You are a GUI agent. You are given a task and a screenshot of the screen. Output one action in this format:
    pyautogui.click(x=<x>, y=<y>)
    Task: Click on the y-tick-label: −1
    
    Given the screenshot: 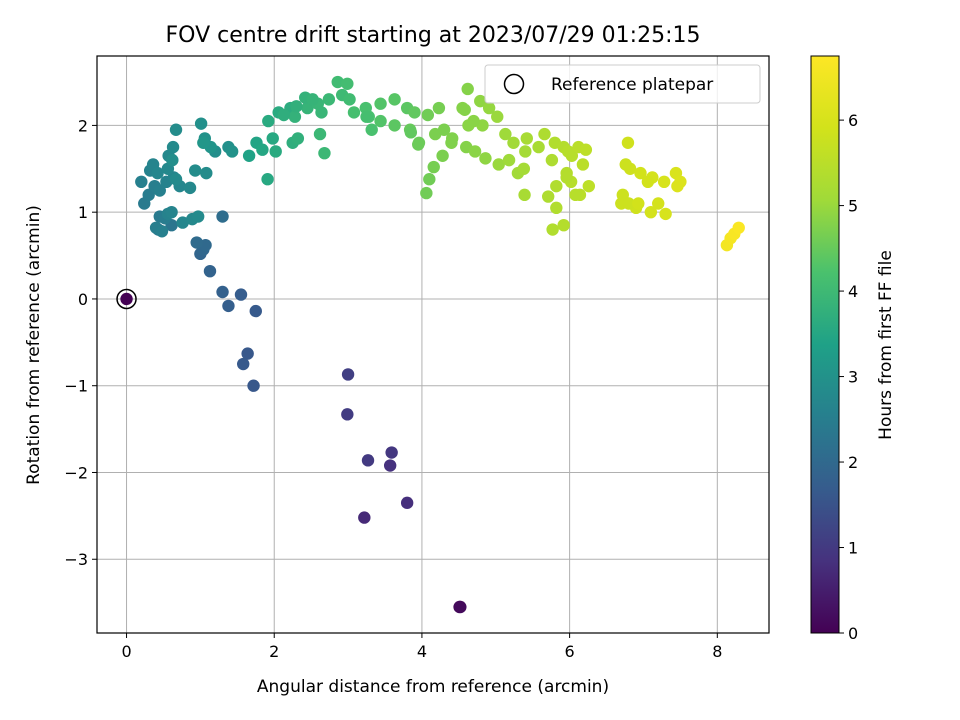 What is the action you would take?
    pyautogui.click(x=76, y=386)
    